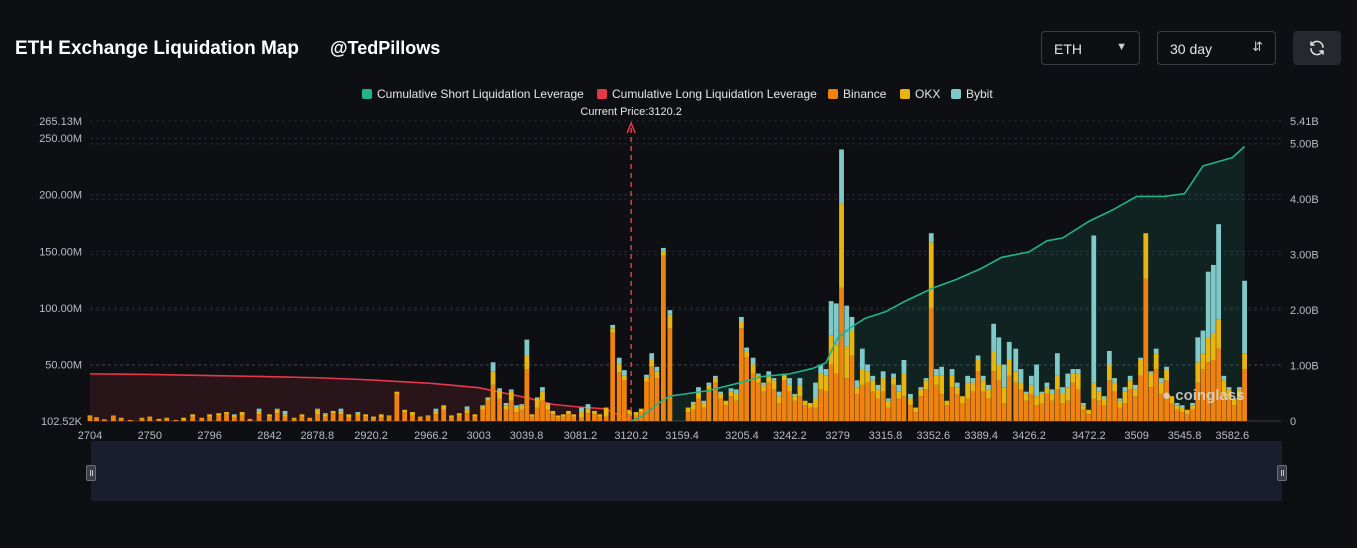 The height and width of the screenshot is (548, 1357). I want to click on legend-bybit-label: Bybit, so click(979, 94).